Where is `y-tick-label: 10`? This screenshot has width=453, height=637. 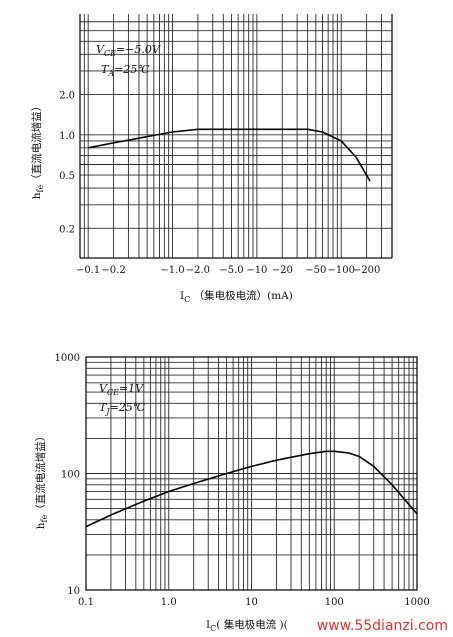
y-tick-label: 10 is located at coordinates (73, 591).